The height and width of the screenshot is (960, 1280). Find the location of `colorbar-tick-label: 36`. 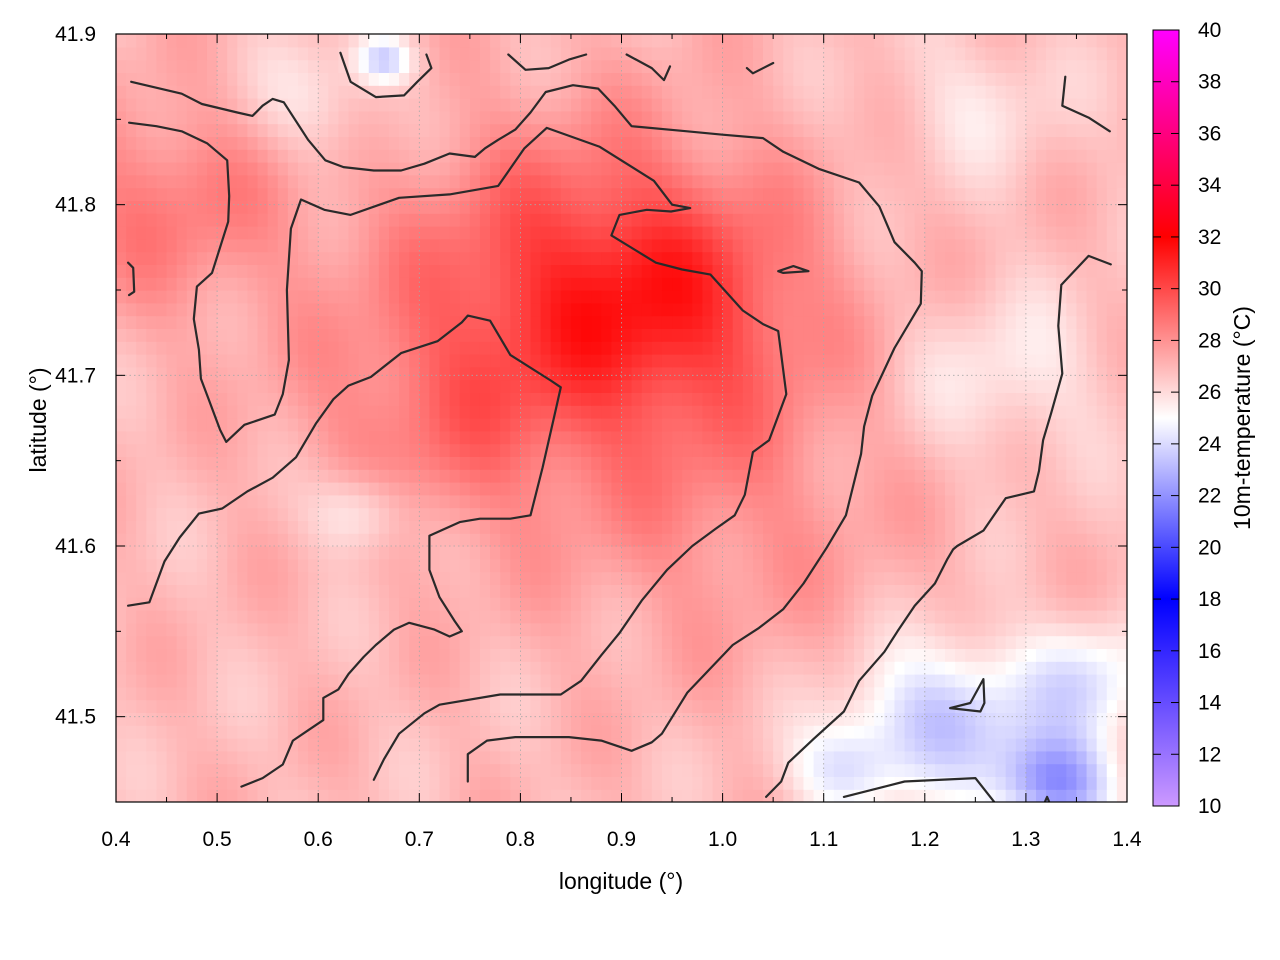

colorbar-tick-label: 36 is located at coordinates (1209, 133).